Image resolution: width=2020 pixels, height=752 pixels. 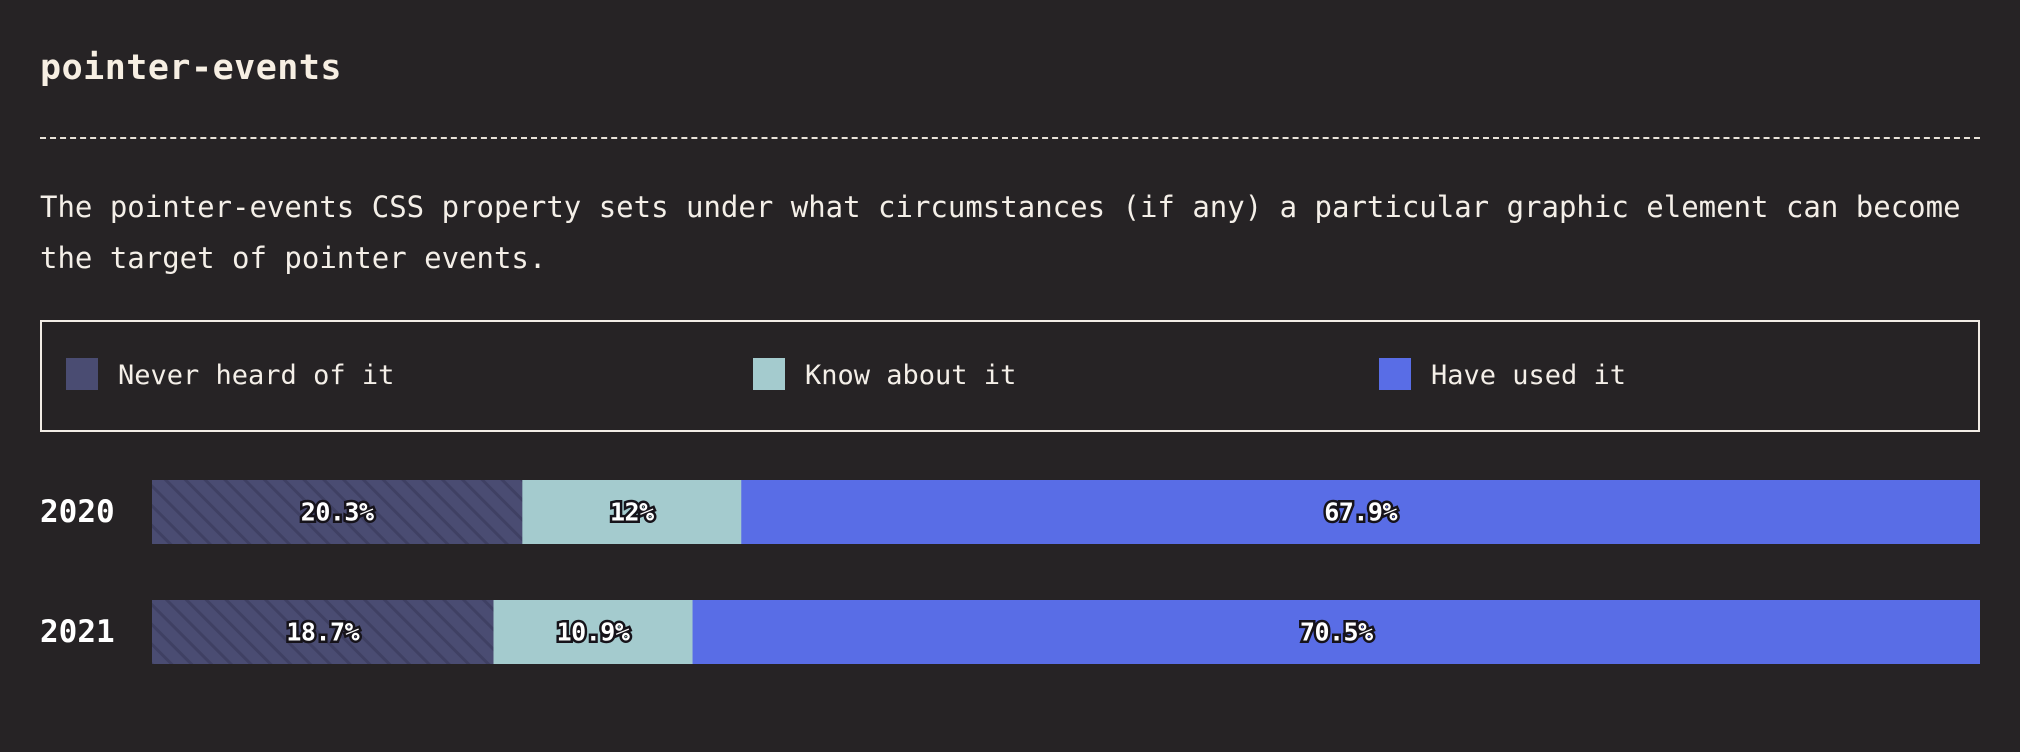 I want to click on bar-segment-2020-have-used-it, so click(x=1360, y=512).